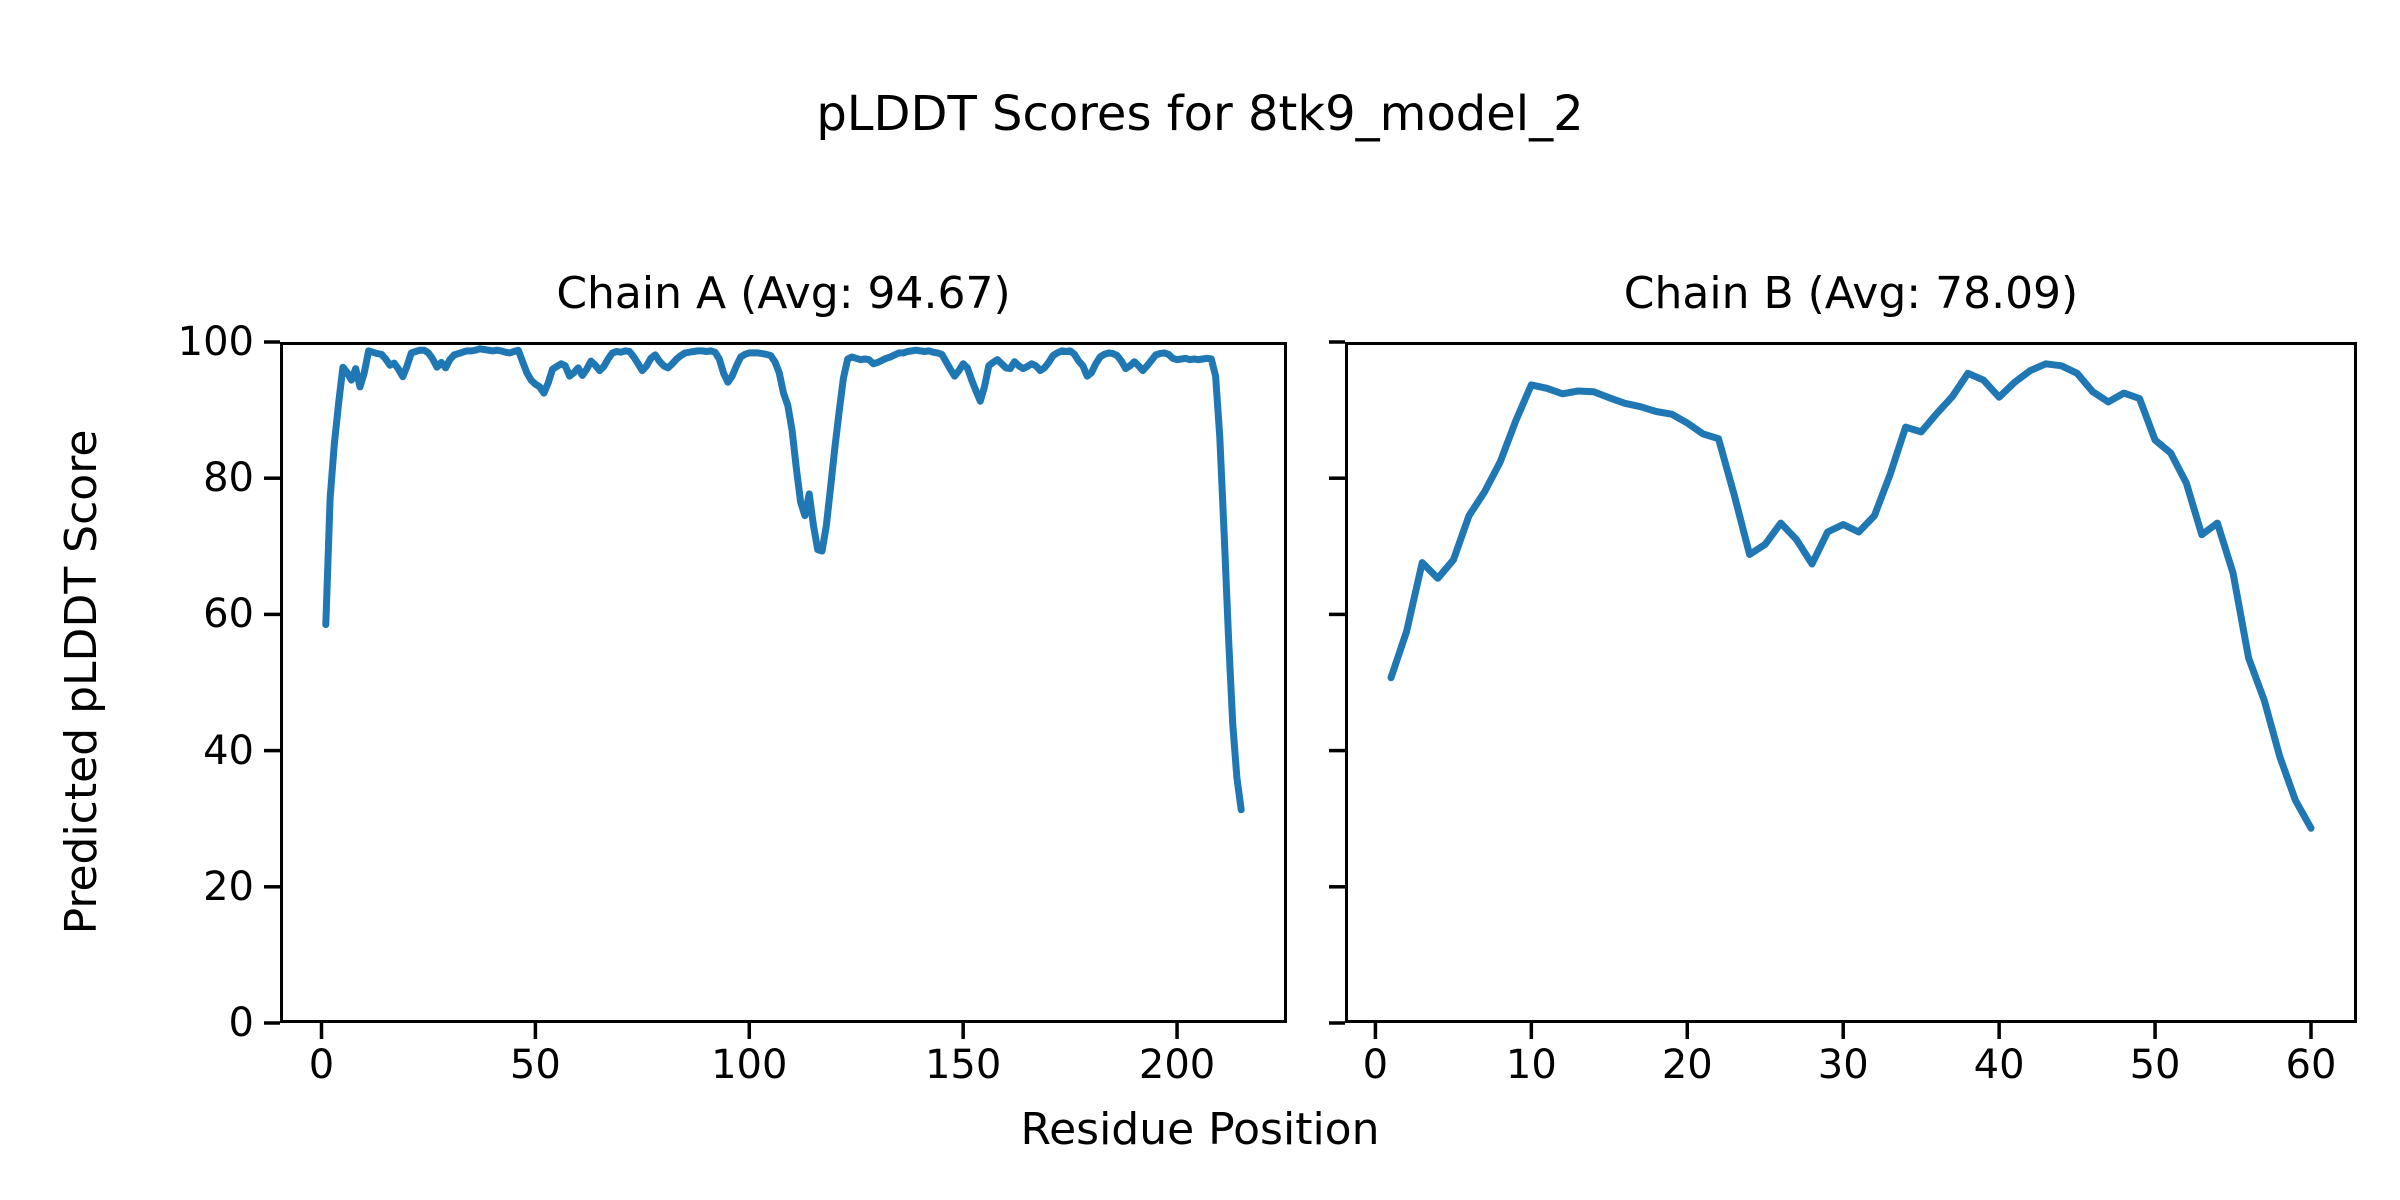 This screenshot has height=1200, width=2400. I want to click on y-tick-label: 60, so click(228, 614).